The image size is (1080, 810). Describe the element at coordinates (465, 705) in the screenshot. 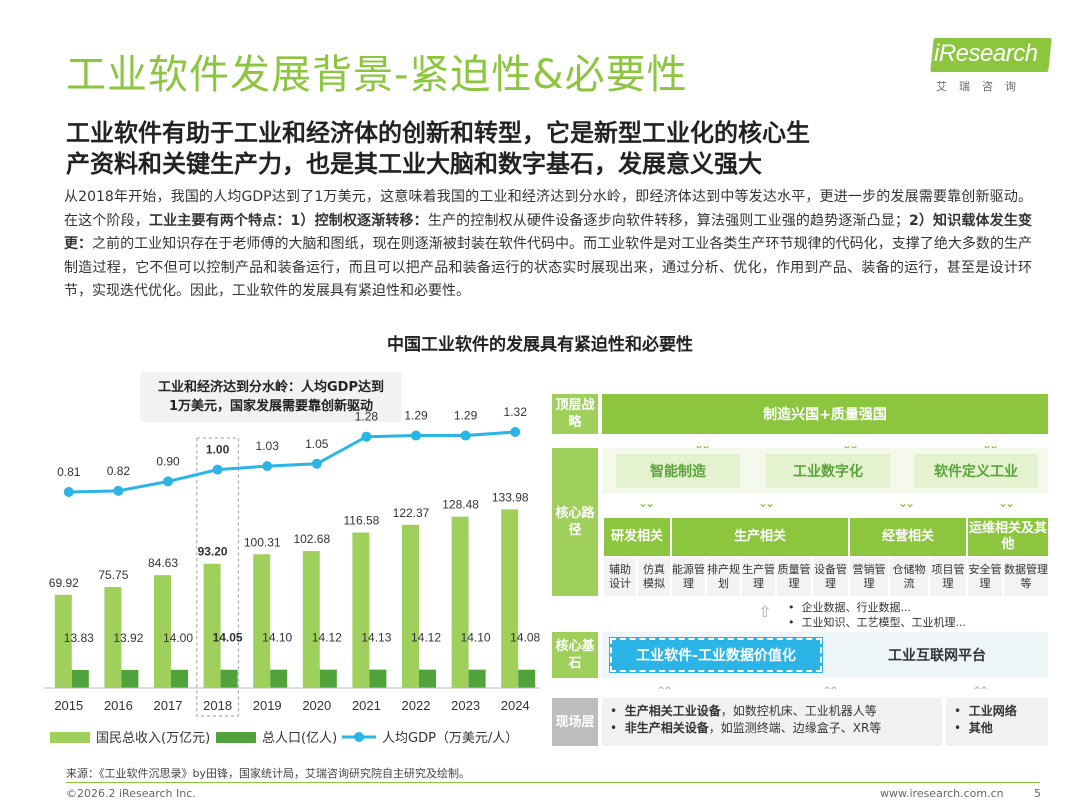

I see `x-tick-2023: 2023` at that location.